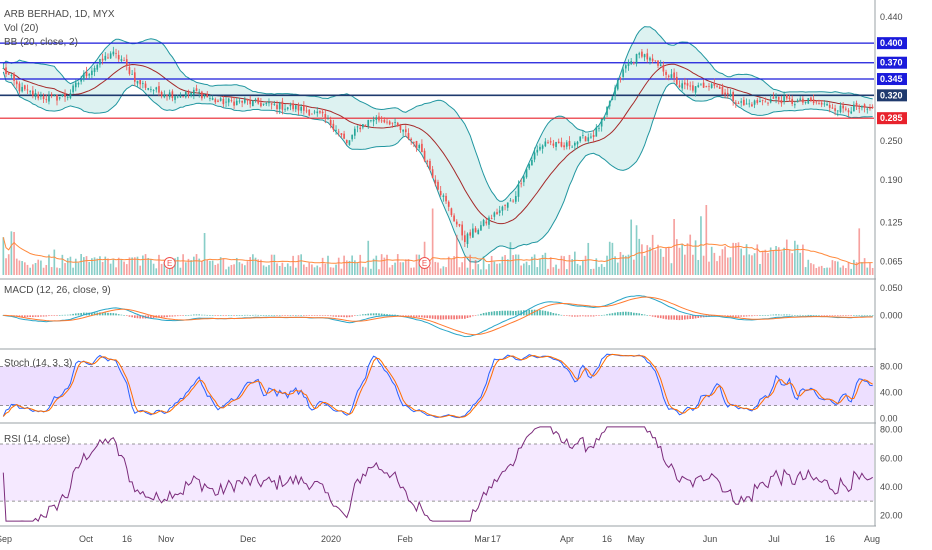  What do you see at coordinates (892, 62) in the screenshot?
I see `level-price-tag` at bounding box center [892, 62].